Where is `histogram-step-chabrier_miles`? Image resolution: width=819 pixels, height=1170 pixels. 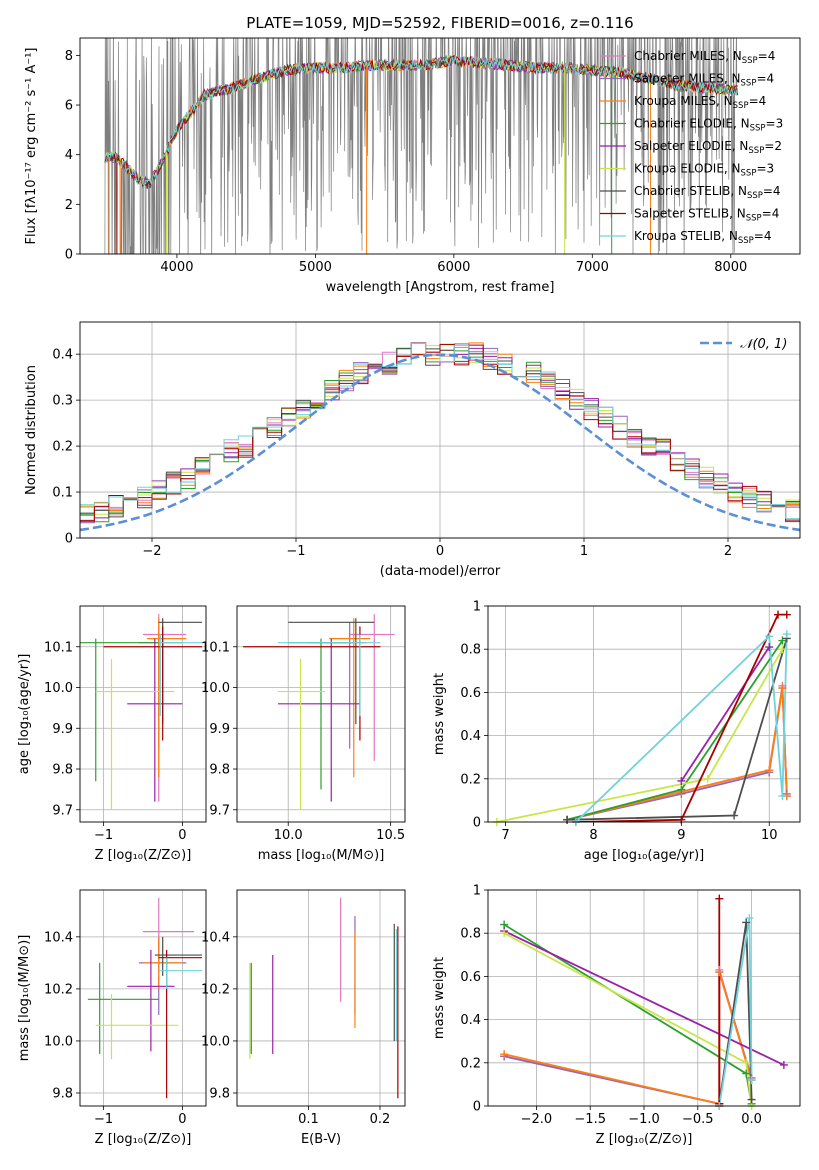 histogram-step-chabrier_miles is located at coordinates (440, 432).